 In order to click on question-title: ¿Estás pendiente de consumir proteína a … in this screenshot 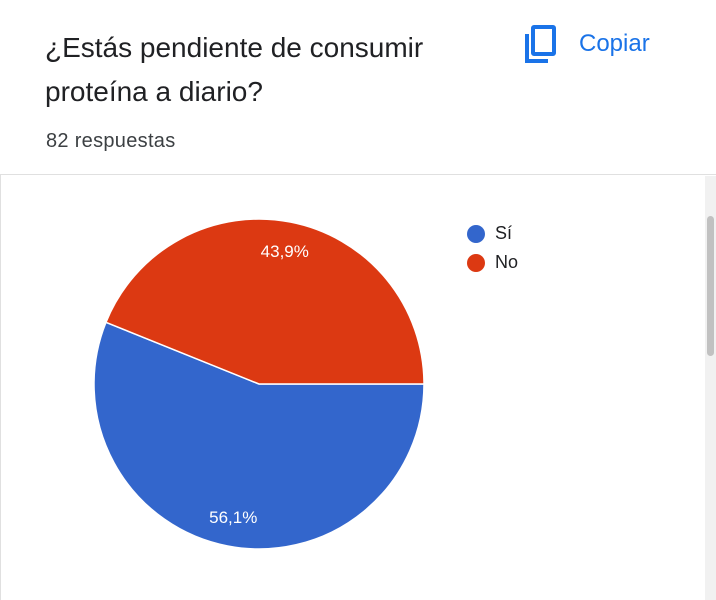, I will do `click(234, 69)`.